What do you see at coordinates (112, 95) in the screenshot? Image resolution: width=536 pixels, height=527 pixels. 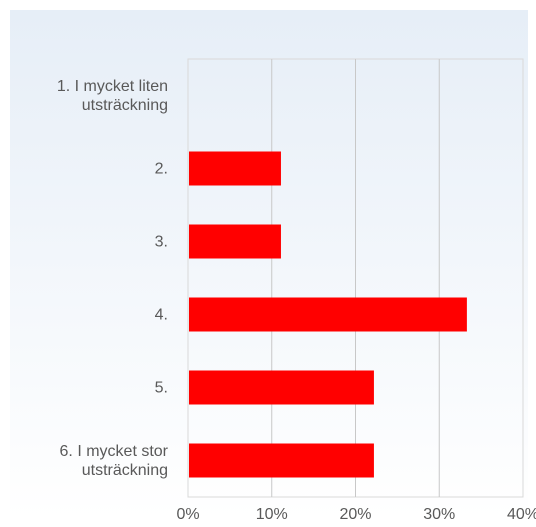 I see `category-label: 1. I mycket liten utsträckning` at bounding box center [112, 95].